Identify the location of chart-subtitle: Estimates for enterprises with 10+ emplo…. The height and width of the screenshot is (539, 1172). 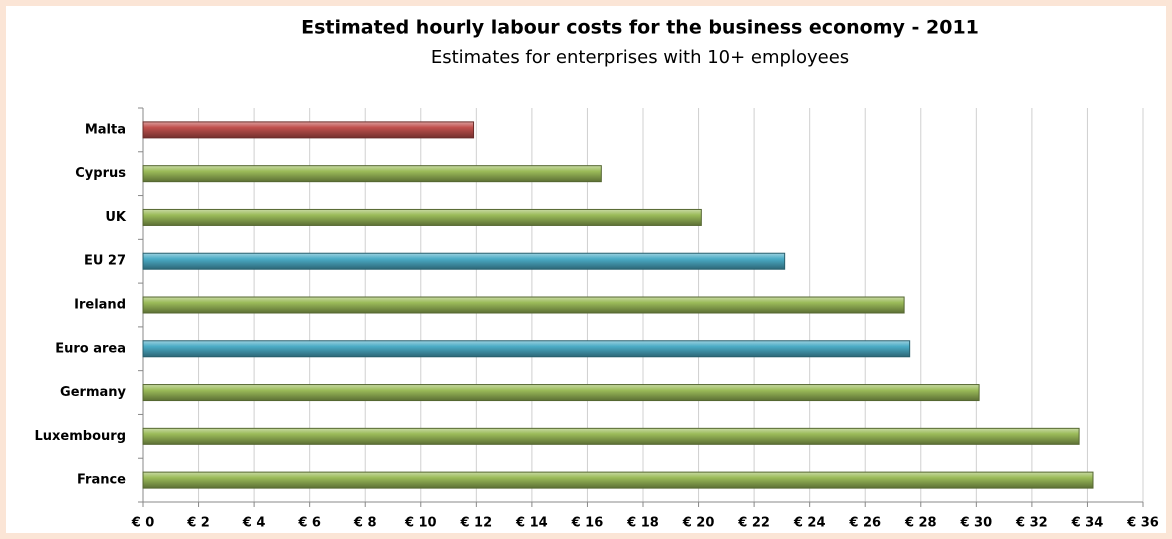
(640, 57).